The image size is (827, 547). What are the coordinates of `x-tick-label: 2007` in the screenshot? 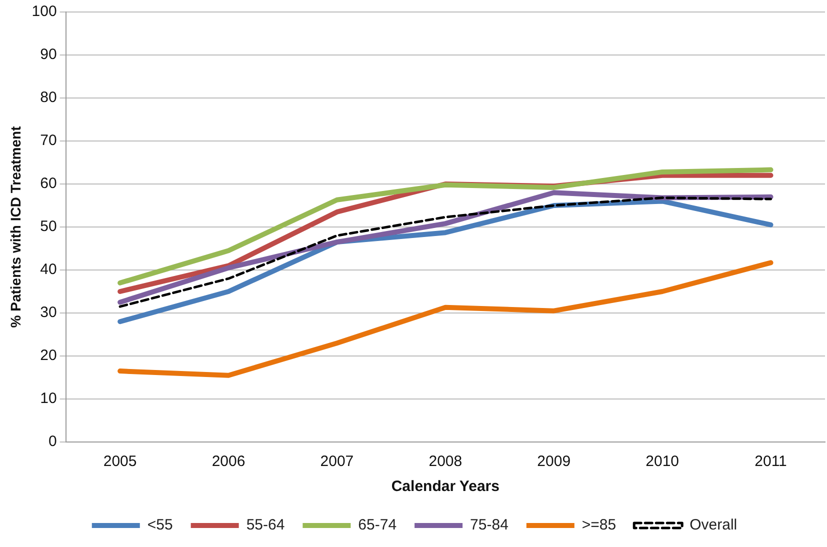 It's located at (337, 461).